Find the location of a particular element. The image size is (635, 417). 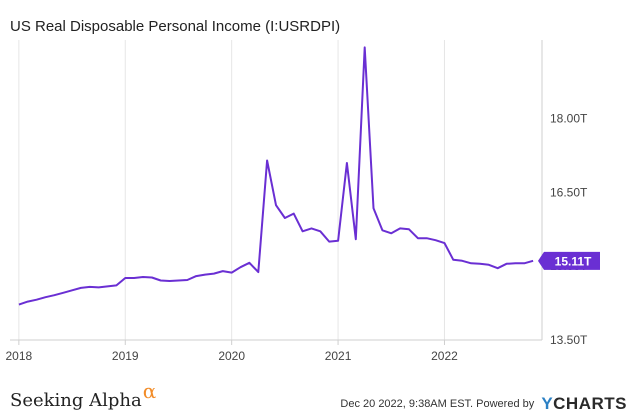

powered-by-text: Powered by is located at coordinates (505, 404).